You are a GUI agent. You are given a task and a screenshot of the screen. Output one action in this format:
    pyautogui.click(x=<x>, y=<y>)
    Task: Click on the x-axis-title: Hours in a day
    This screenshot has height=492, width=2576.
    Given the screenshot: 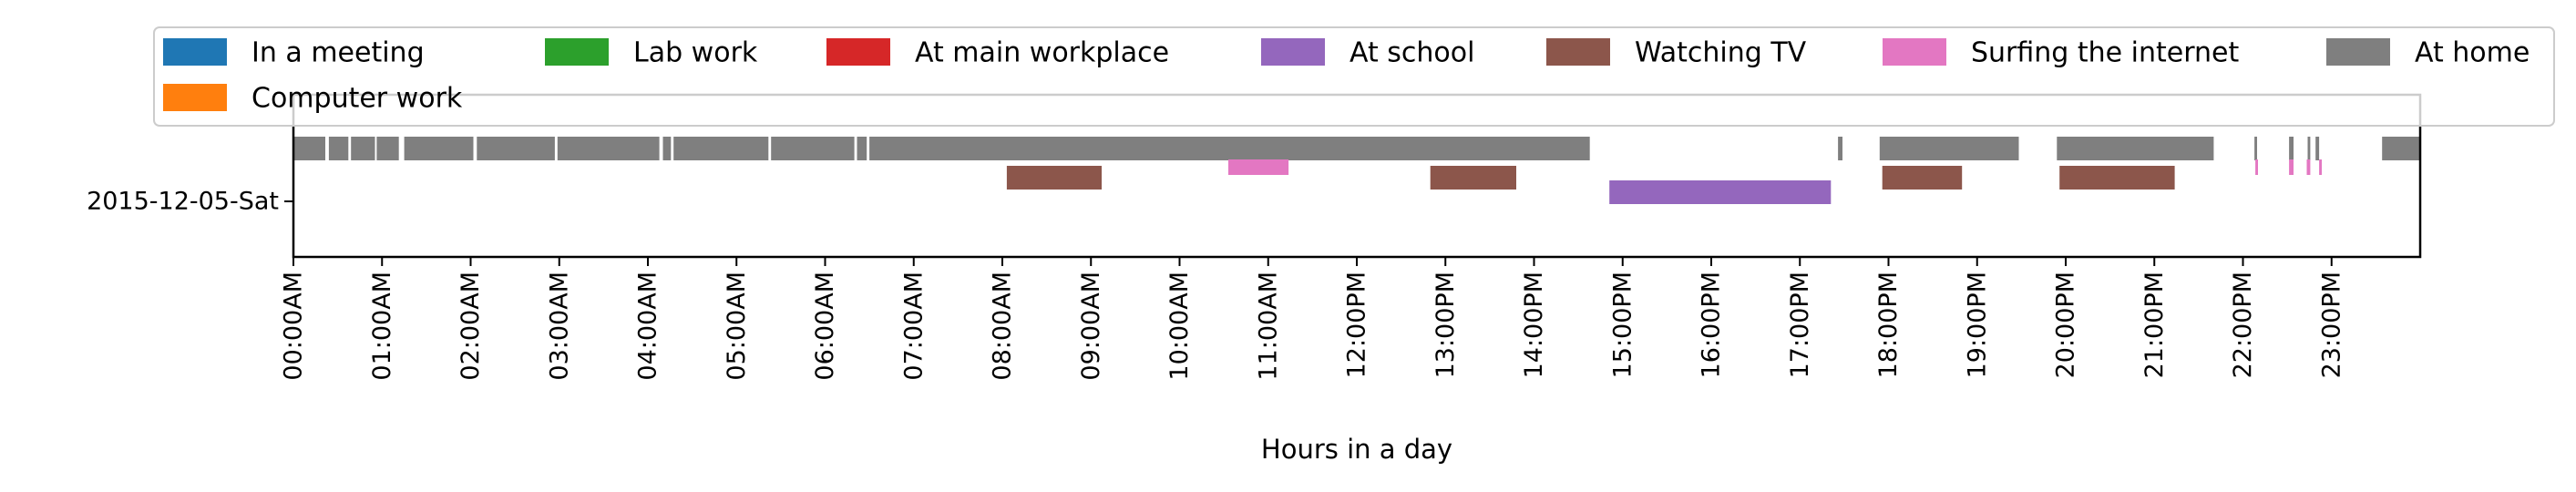 What is the action you would take?
    pyautogui.click(x=1357, y=449)
    